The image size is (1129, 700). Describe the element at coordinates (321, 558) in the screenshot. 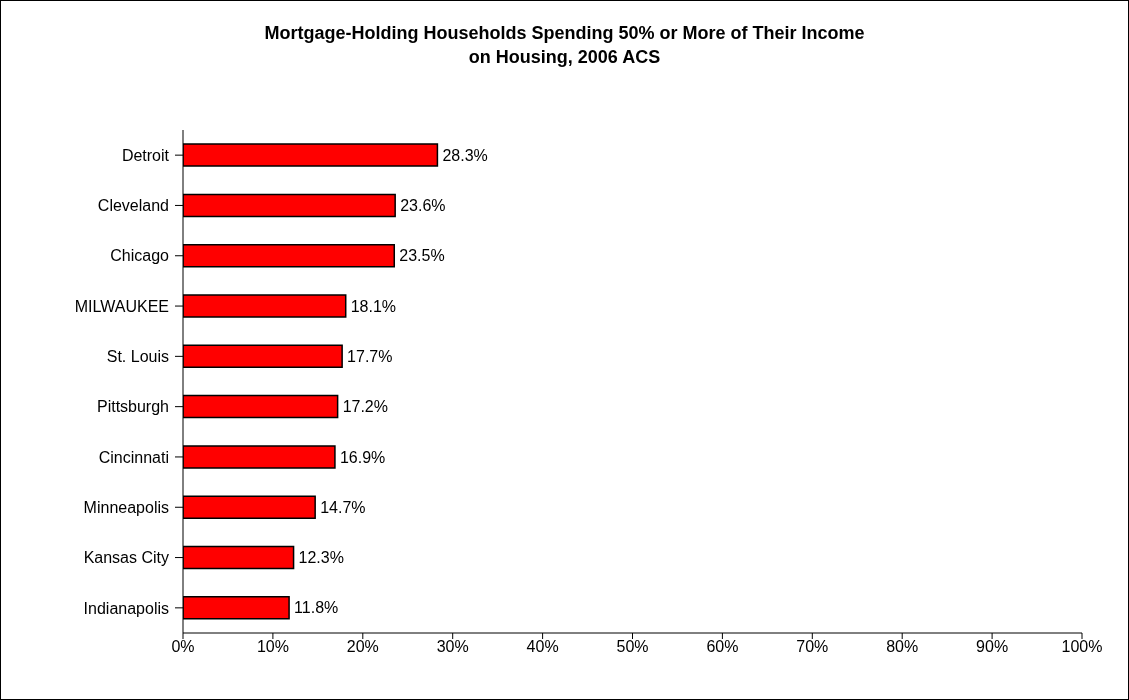

I see `data-label: 12.3%` at that location.